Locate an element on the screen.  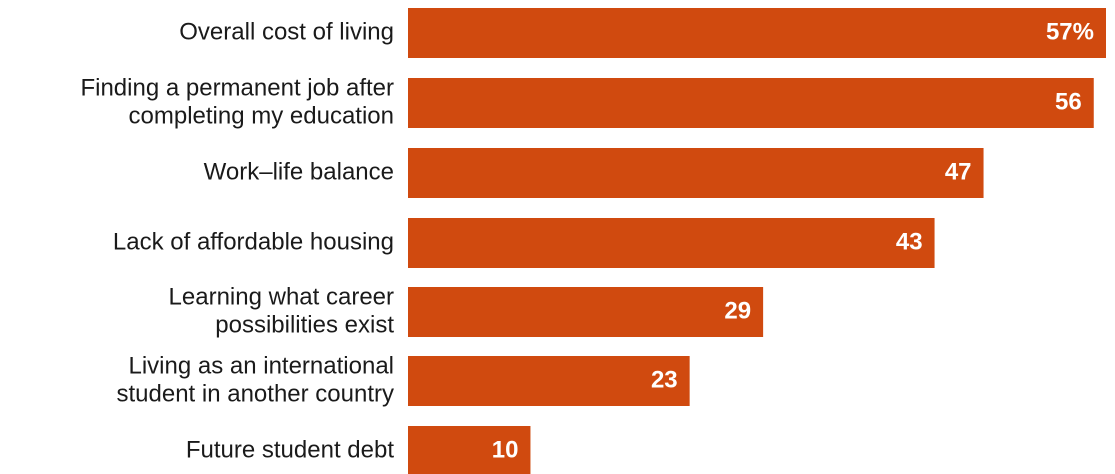
category-label: Learning what career possibilities exist is located at coordinates (282, 310).